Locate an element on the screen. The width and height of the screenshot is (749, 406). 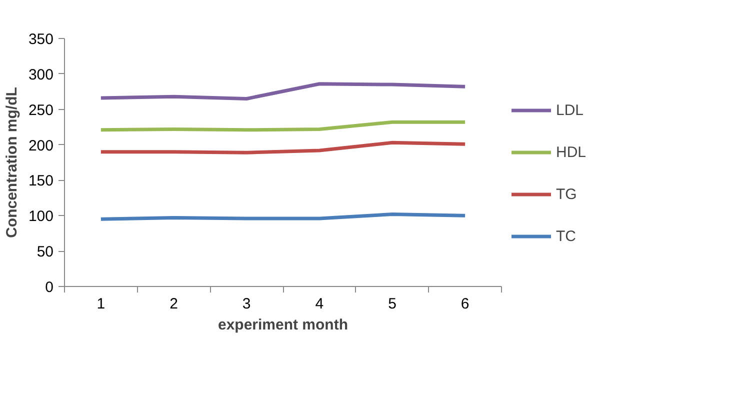
x-tick-label: 5 is located at coordinates (392, 304).